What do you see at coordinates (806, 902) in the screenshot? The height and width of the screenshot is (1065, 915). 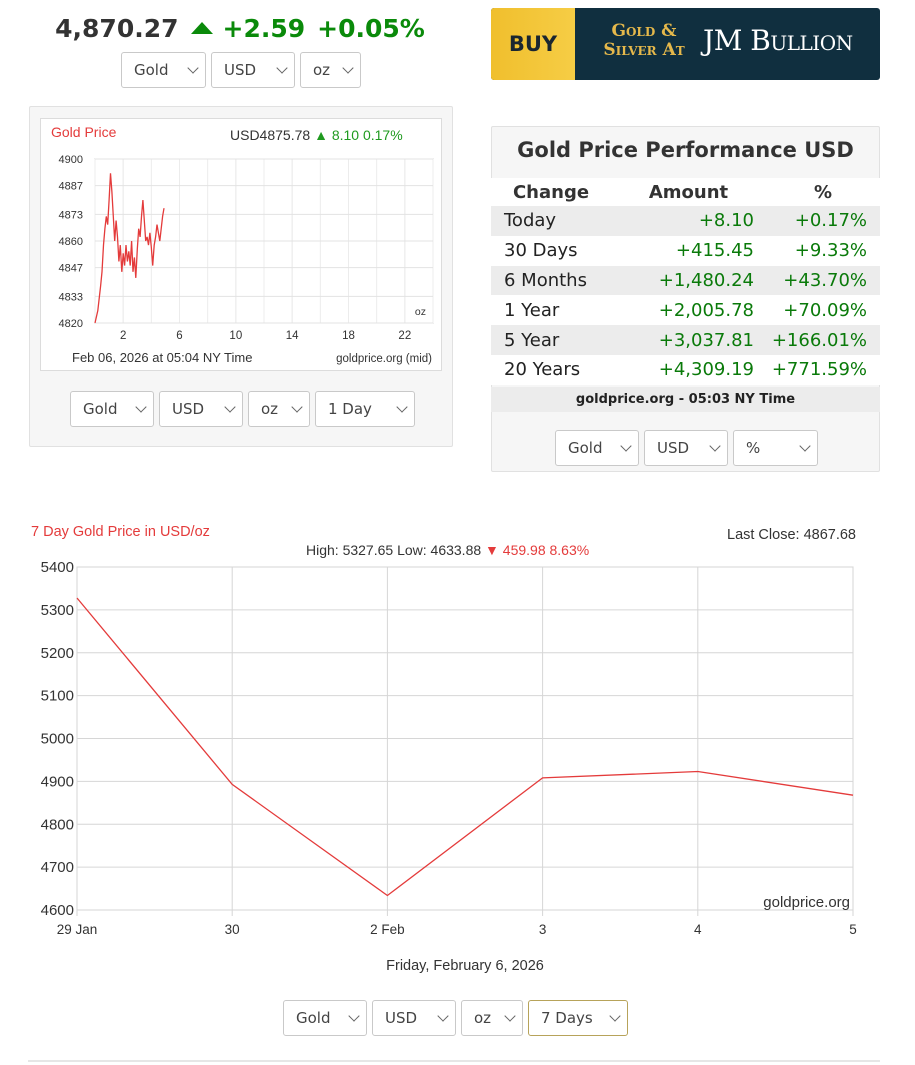 I see `week-watermark: goldprice.org` at bounding box center [806, 902].